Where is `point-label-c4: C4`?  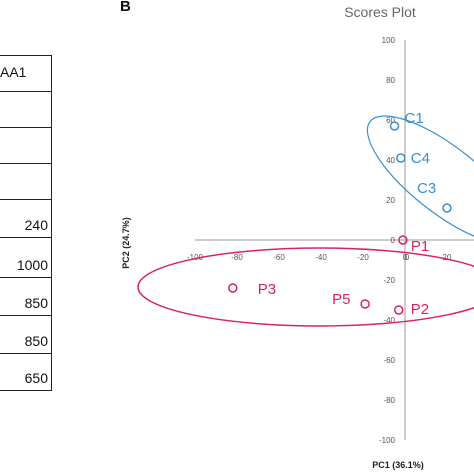
point-label-c4: C4 is located at coordinates (420, 158).